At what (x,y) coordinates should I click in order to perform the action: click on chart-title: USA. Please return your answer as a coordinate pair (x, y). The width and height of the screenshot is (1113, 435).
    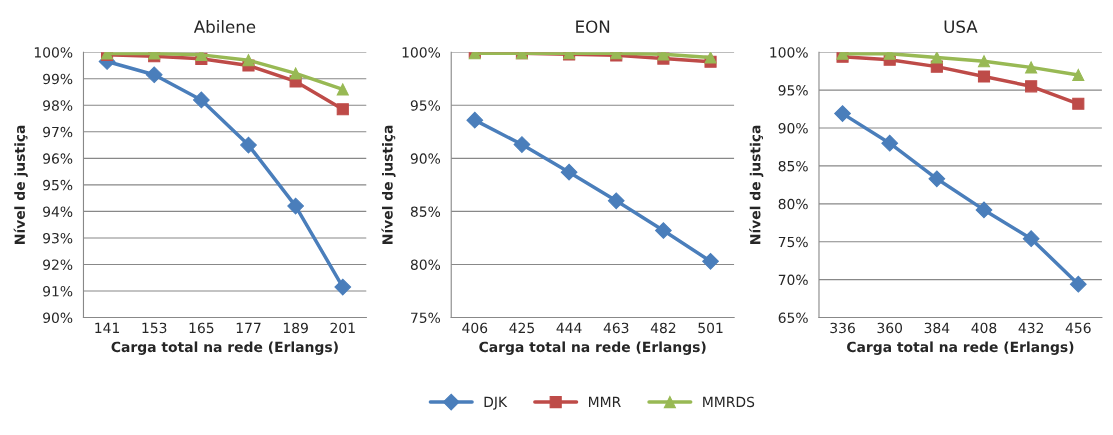
    Looking at the image, I should click on (961, 26).